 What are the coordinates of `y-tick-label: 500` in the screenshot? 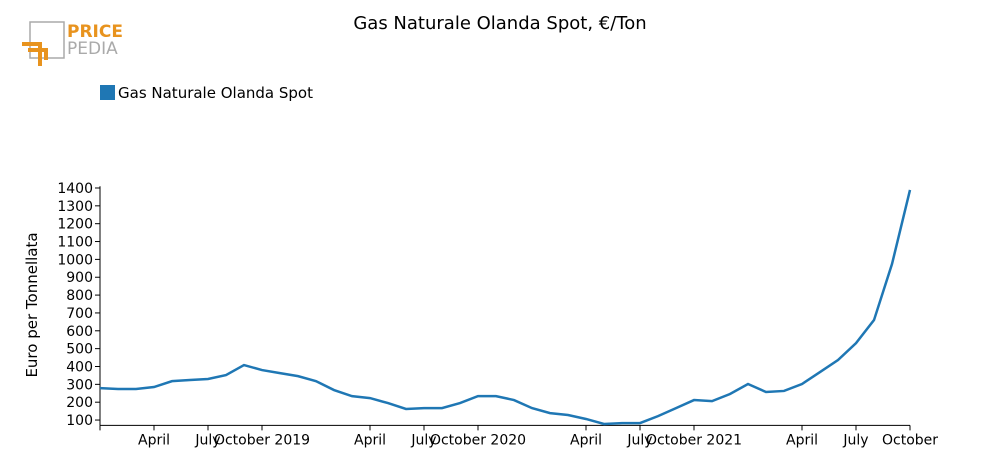 It's located at (79, 350).